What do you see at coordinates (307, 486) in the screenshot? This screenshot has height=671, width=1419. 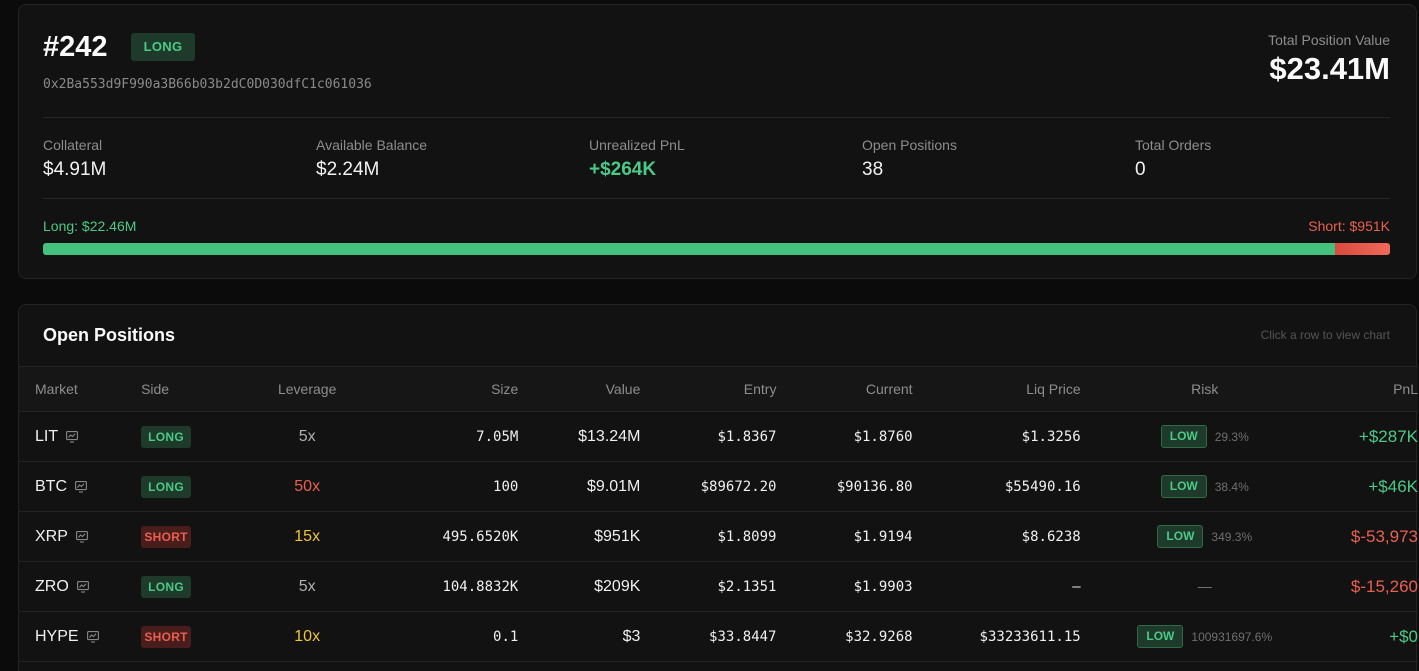 I see `leverage-cell: 50x` at bounding box center [307, 486].